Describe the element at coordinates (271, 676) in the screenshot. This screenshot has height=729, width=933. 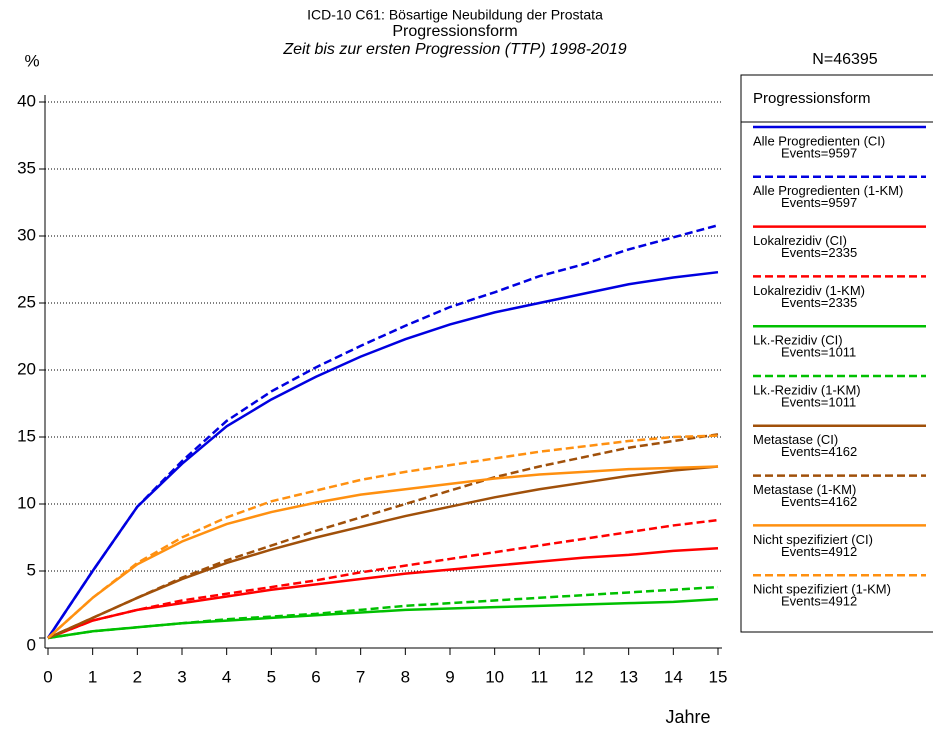
I see `x-tick-label: 5` at that location.